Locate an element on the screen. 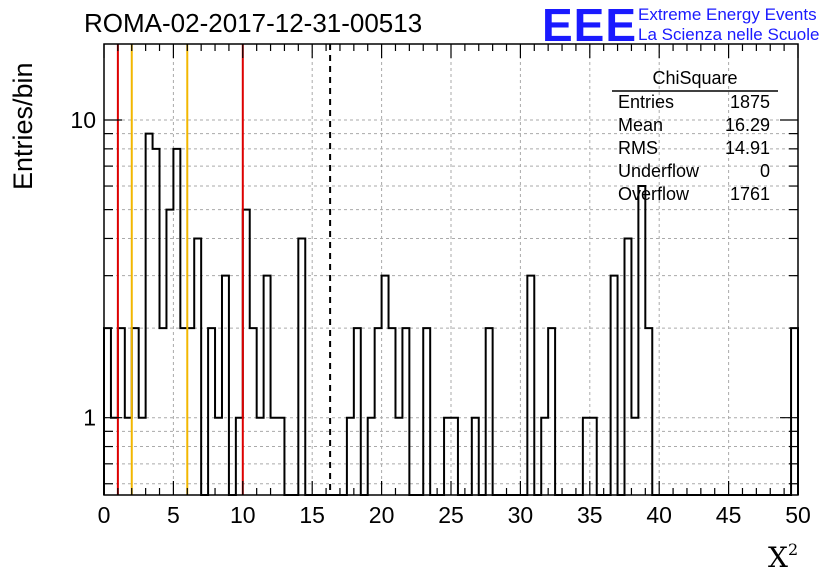 The image size is (836, 574). y-axis-label-wrap: Entries/bin is located at coordinates (26, 115).